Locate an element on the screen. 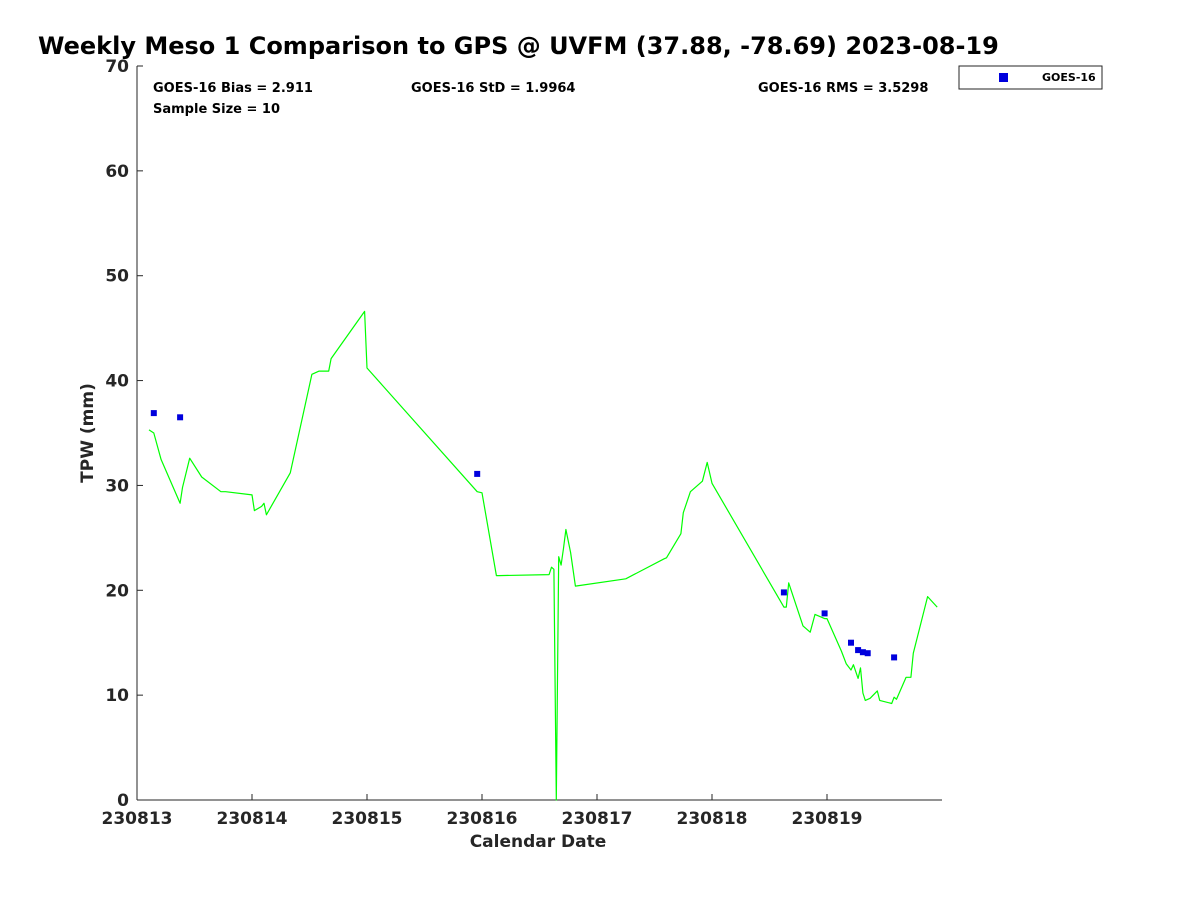 This screenshot has width=1200, height=900. x-tick-label: 230818 is located at coordinates (712, 819).